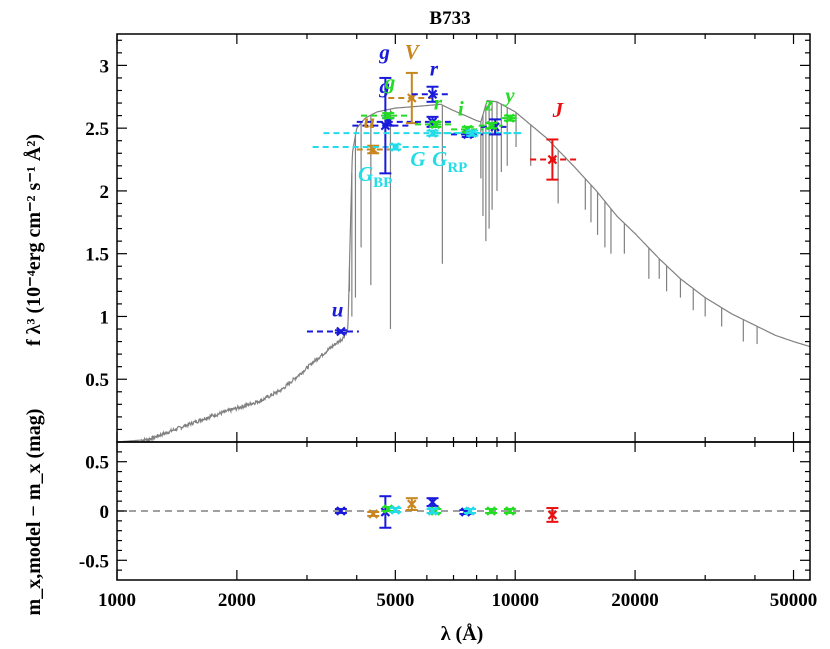  I want to click on x-tick-label: 20000, so click(635, 600).